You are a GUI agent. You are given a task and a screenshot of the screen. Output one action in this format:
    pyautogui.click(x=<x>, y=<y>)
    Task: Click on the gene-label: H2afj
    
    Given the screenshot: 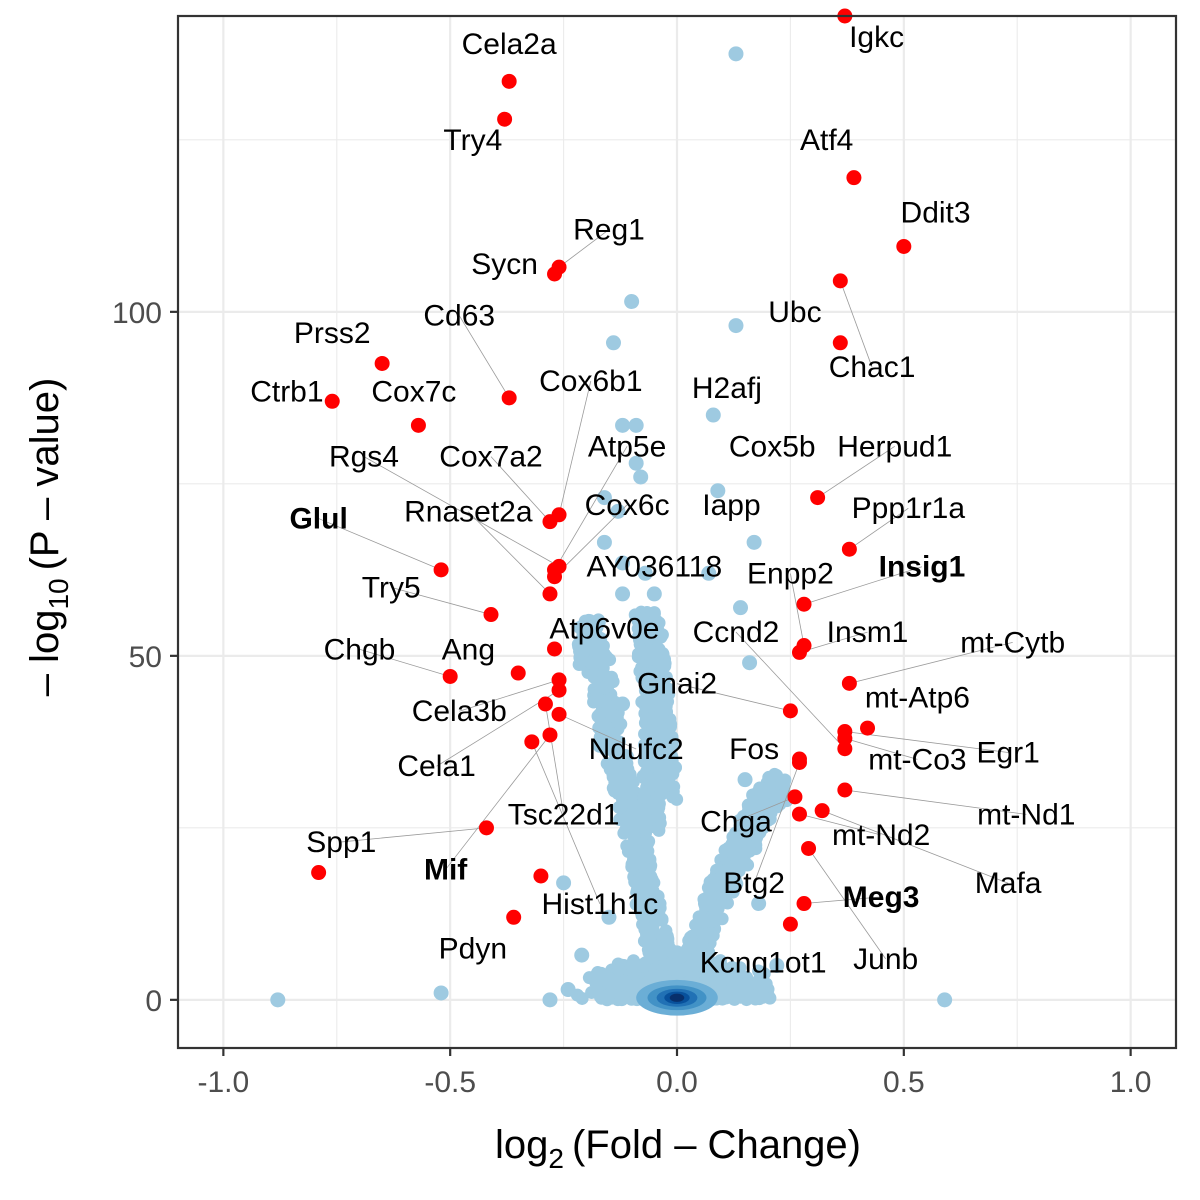 What is the action you would take?
    pyautogui.click(x=727, y=388)
    